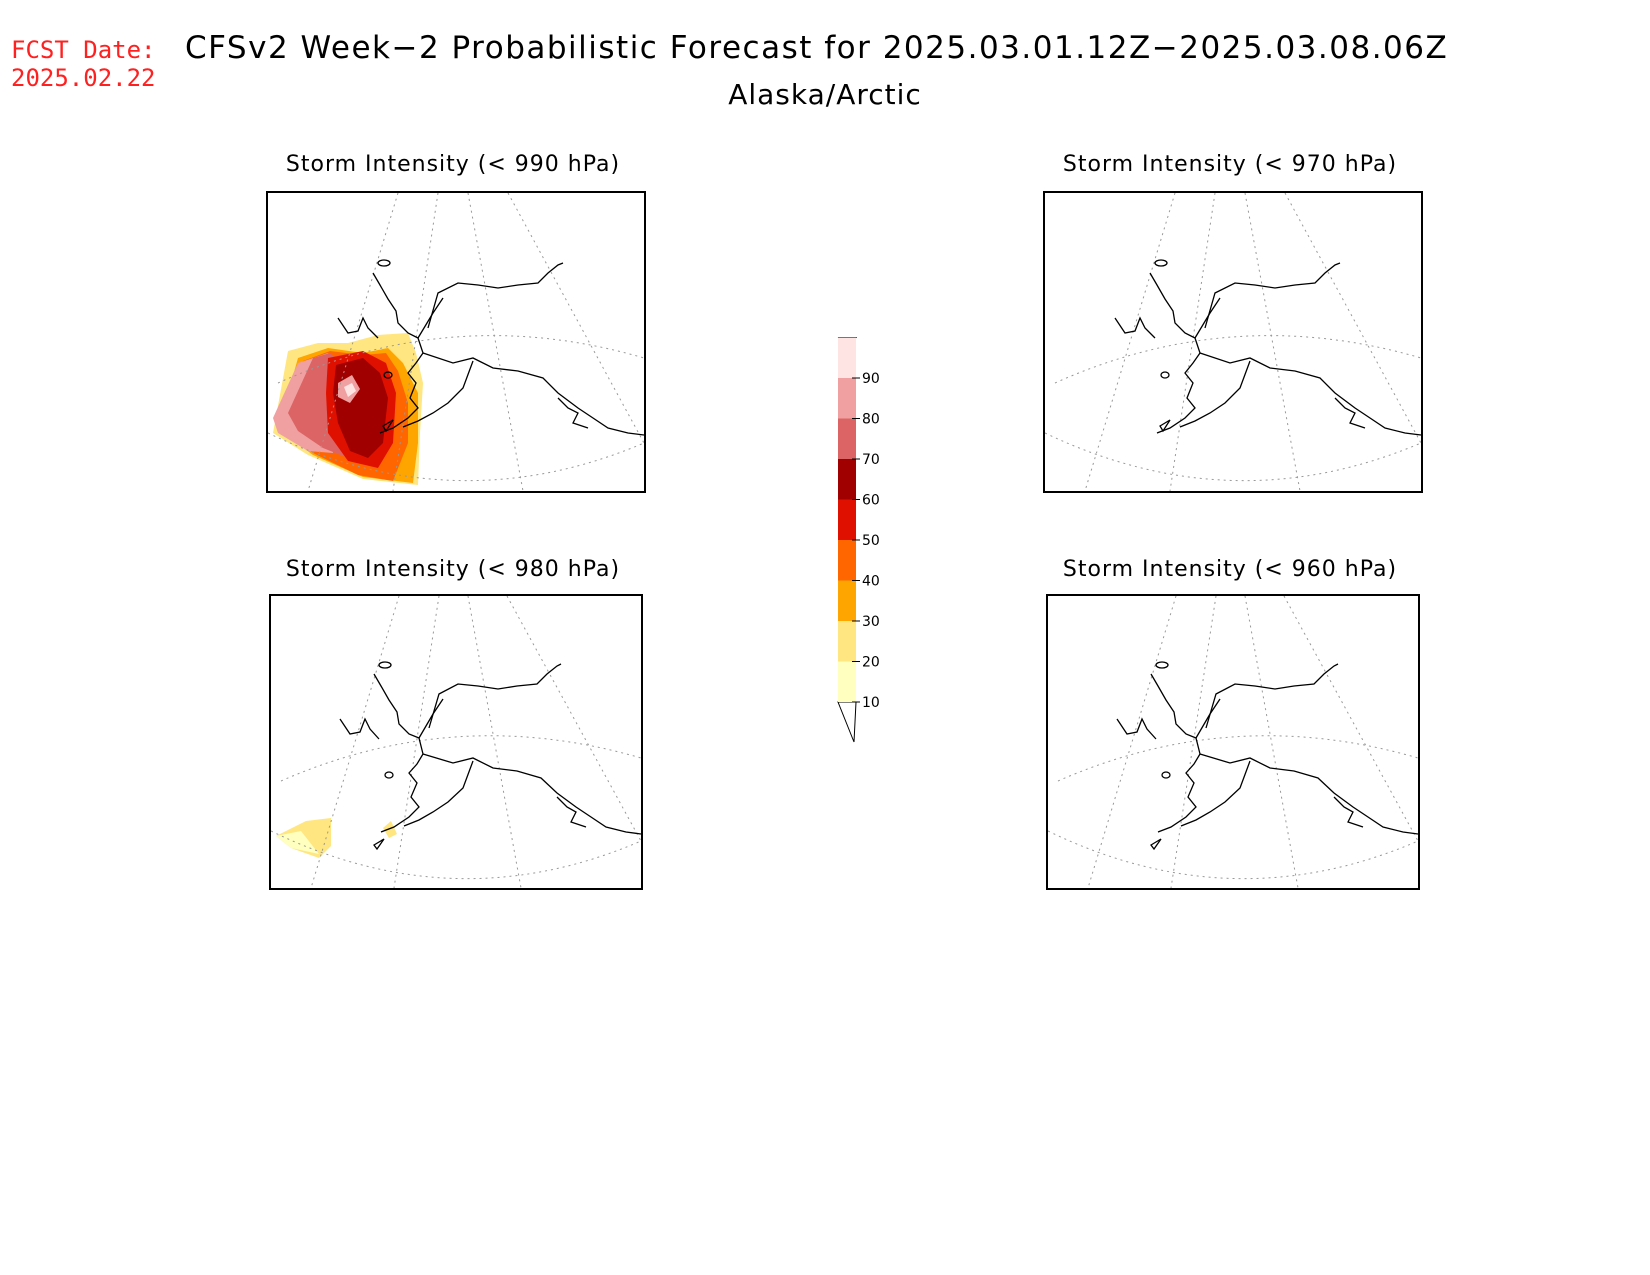  What do you see at coordinates (453, 569) in the screenshot?
I see `panel-title-980: Storm Intensity (< 980 hPa)` at bounding box center [453, 569].